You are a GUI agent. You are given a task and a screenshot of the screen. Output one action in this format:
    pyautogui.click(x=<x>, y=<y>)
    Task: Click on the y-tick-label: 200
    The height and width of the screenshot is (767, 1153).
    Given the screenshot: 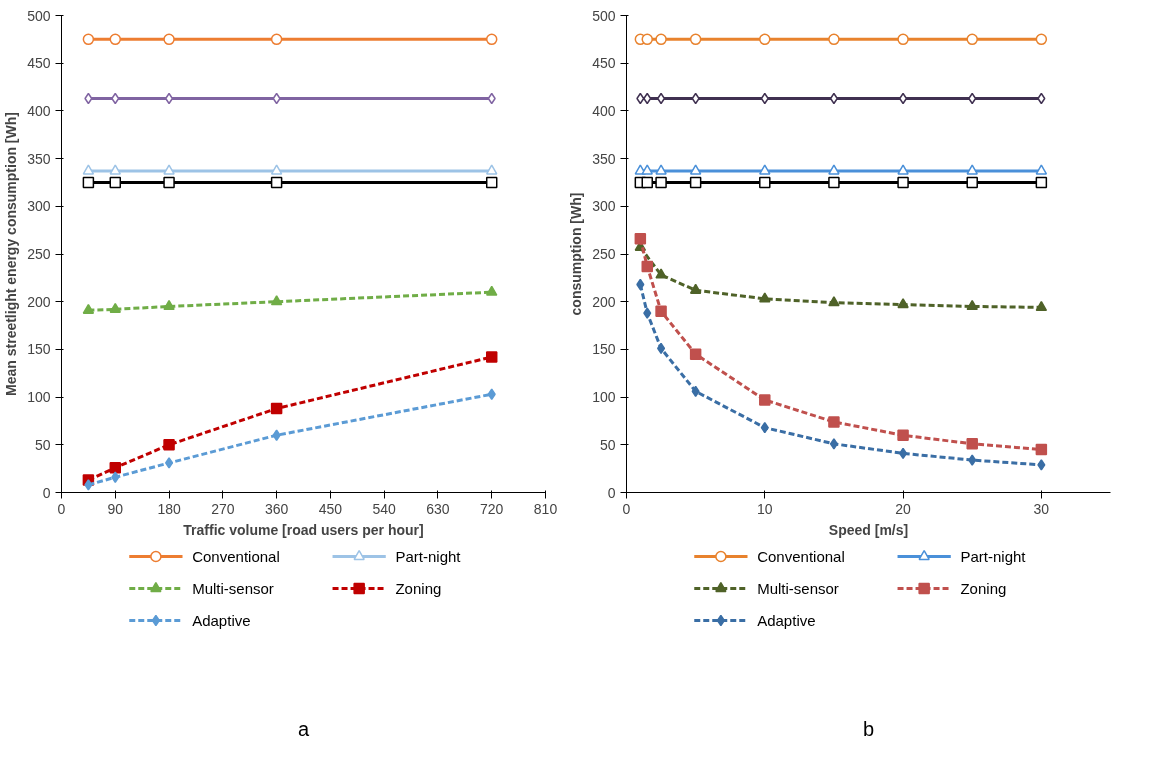 What is the action you would take?
    pyautogui.click(x=604, y=301)
    